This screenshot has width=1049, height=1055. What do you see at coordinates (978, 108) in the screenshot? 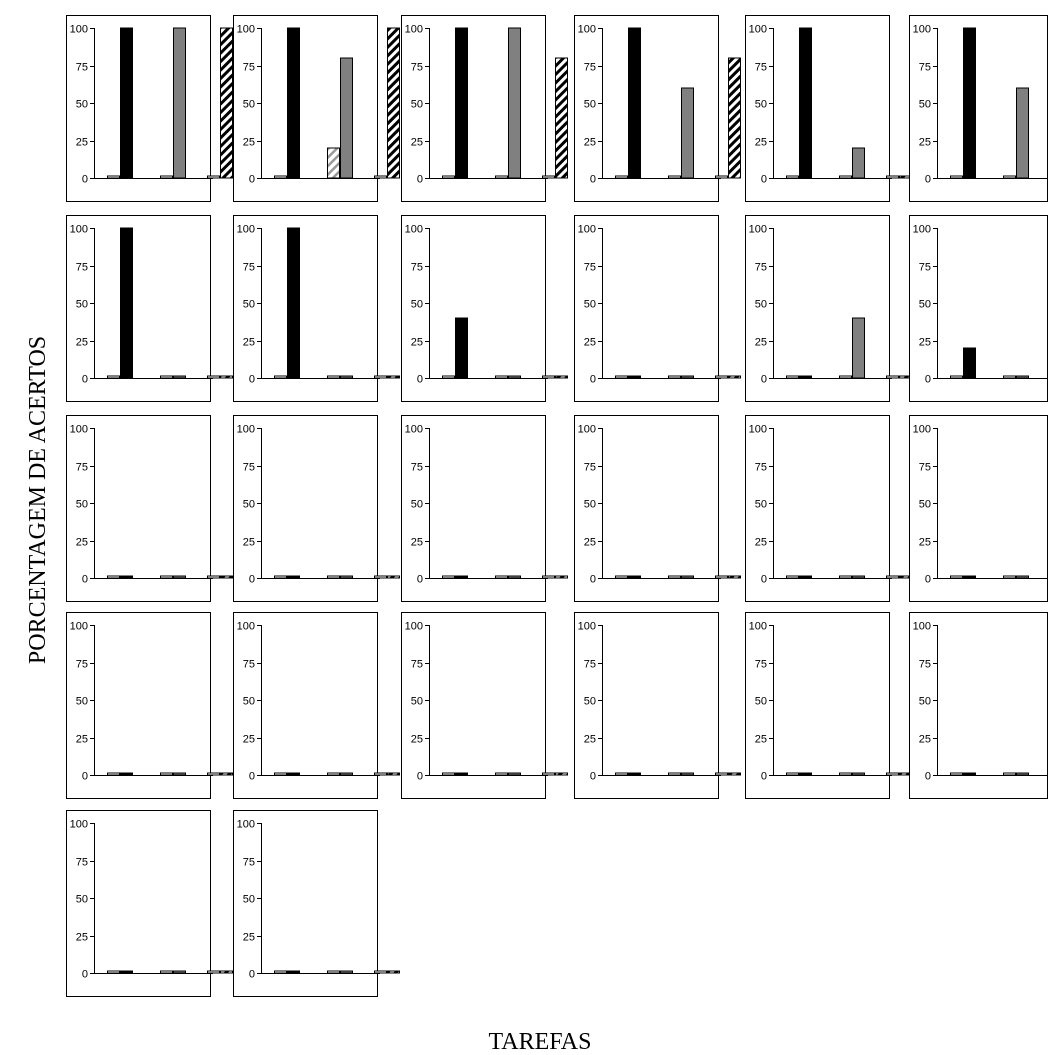
I see `panel-6: 0 25 50 75 100` at bounding box center [978, 108].